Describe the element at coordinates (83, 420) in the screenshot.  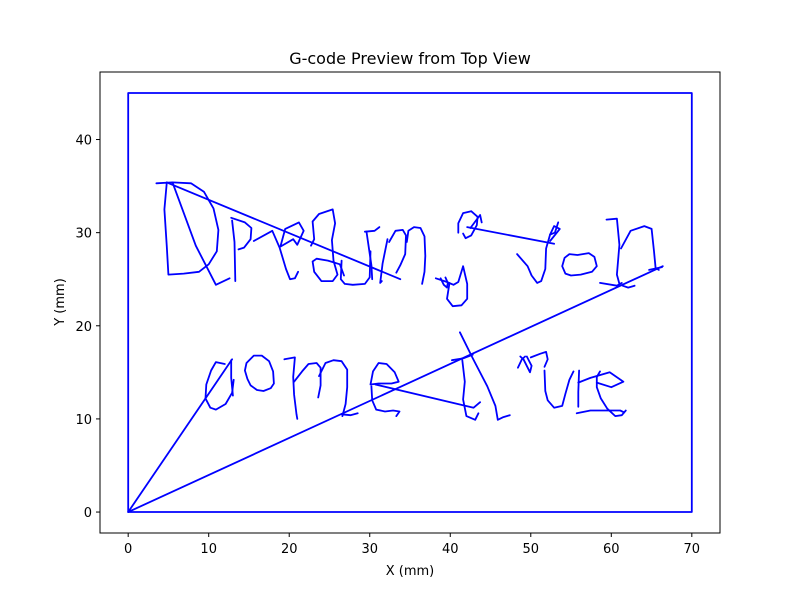
I see `y-tick-label: 10` at that location.